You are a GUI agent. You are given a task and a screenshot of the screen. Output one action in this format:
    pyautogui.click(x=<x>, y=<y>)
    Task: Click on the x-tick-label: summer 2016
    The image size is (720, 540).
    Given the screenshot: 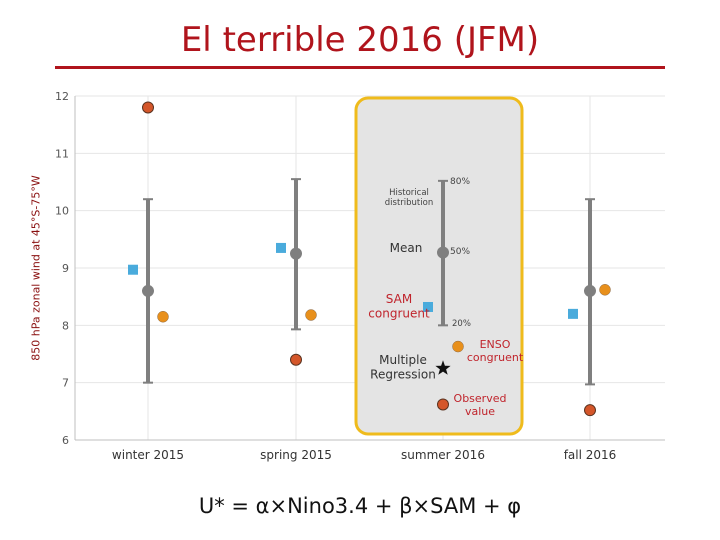 What is the action you would take?
    pyautogui.click(x=443, y=455)
    